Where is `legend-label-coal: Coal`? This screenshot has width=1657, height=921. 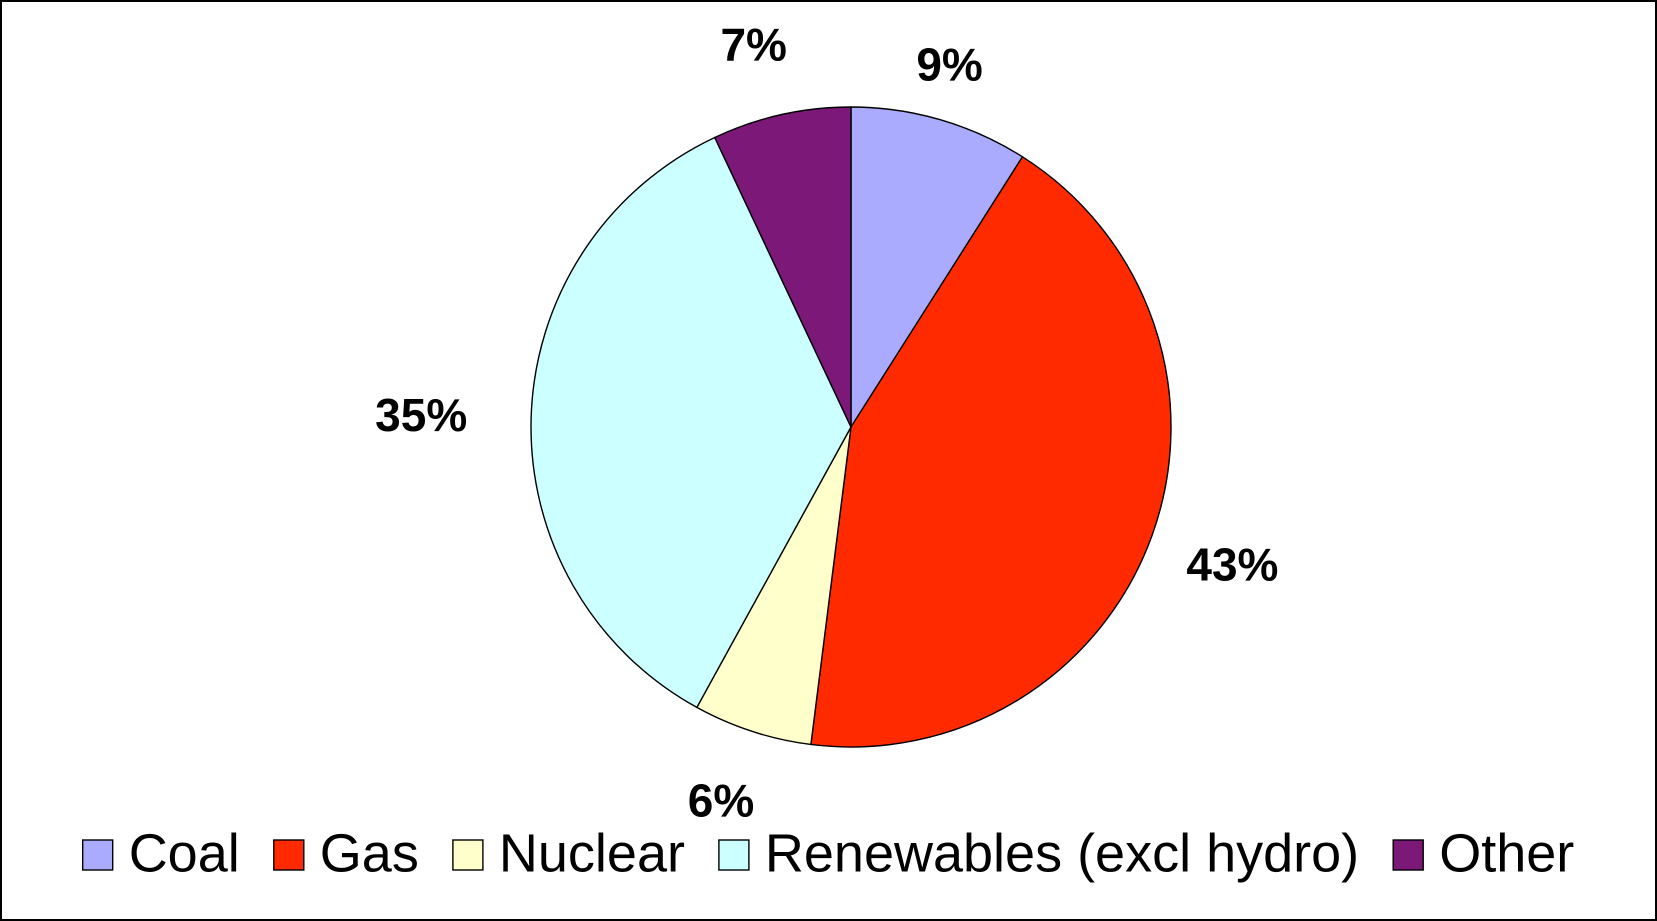 legend-label-coal: Coal is located at coordinates (184, 853).